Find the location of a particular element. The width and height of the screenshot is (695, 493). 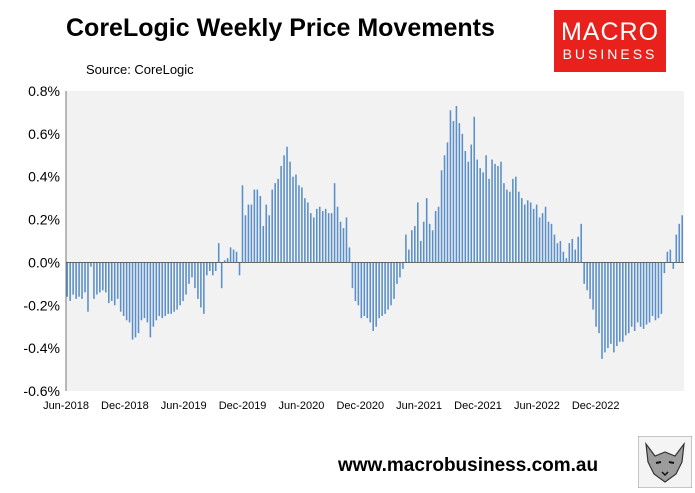

chart-source: Source: CoreLogic is located at coordinates (140, 69).